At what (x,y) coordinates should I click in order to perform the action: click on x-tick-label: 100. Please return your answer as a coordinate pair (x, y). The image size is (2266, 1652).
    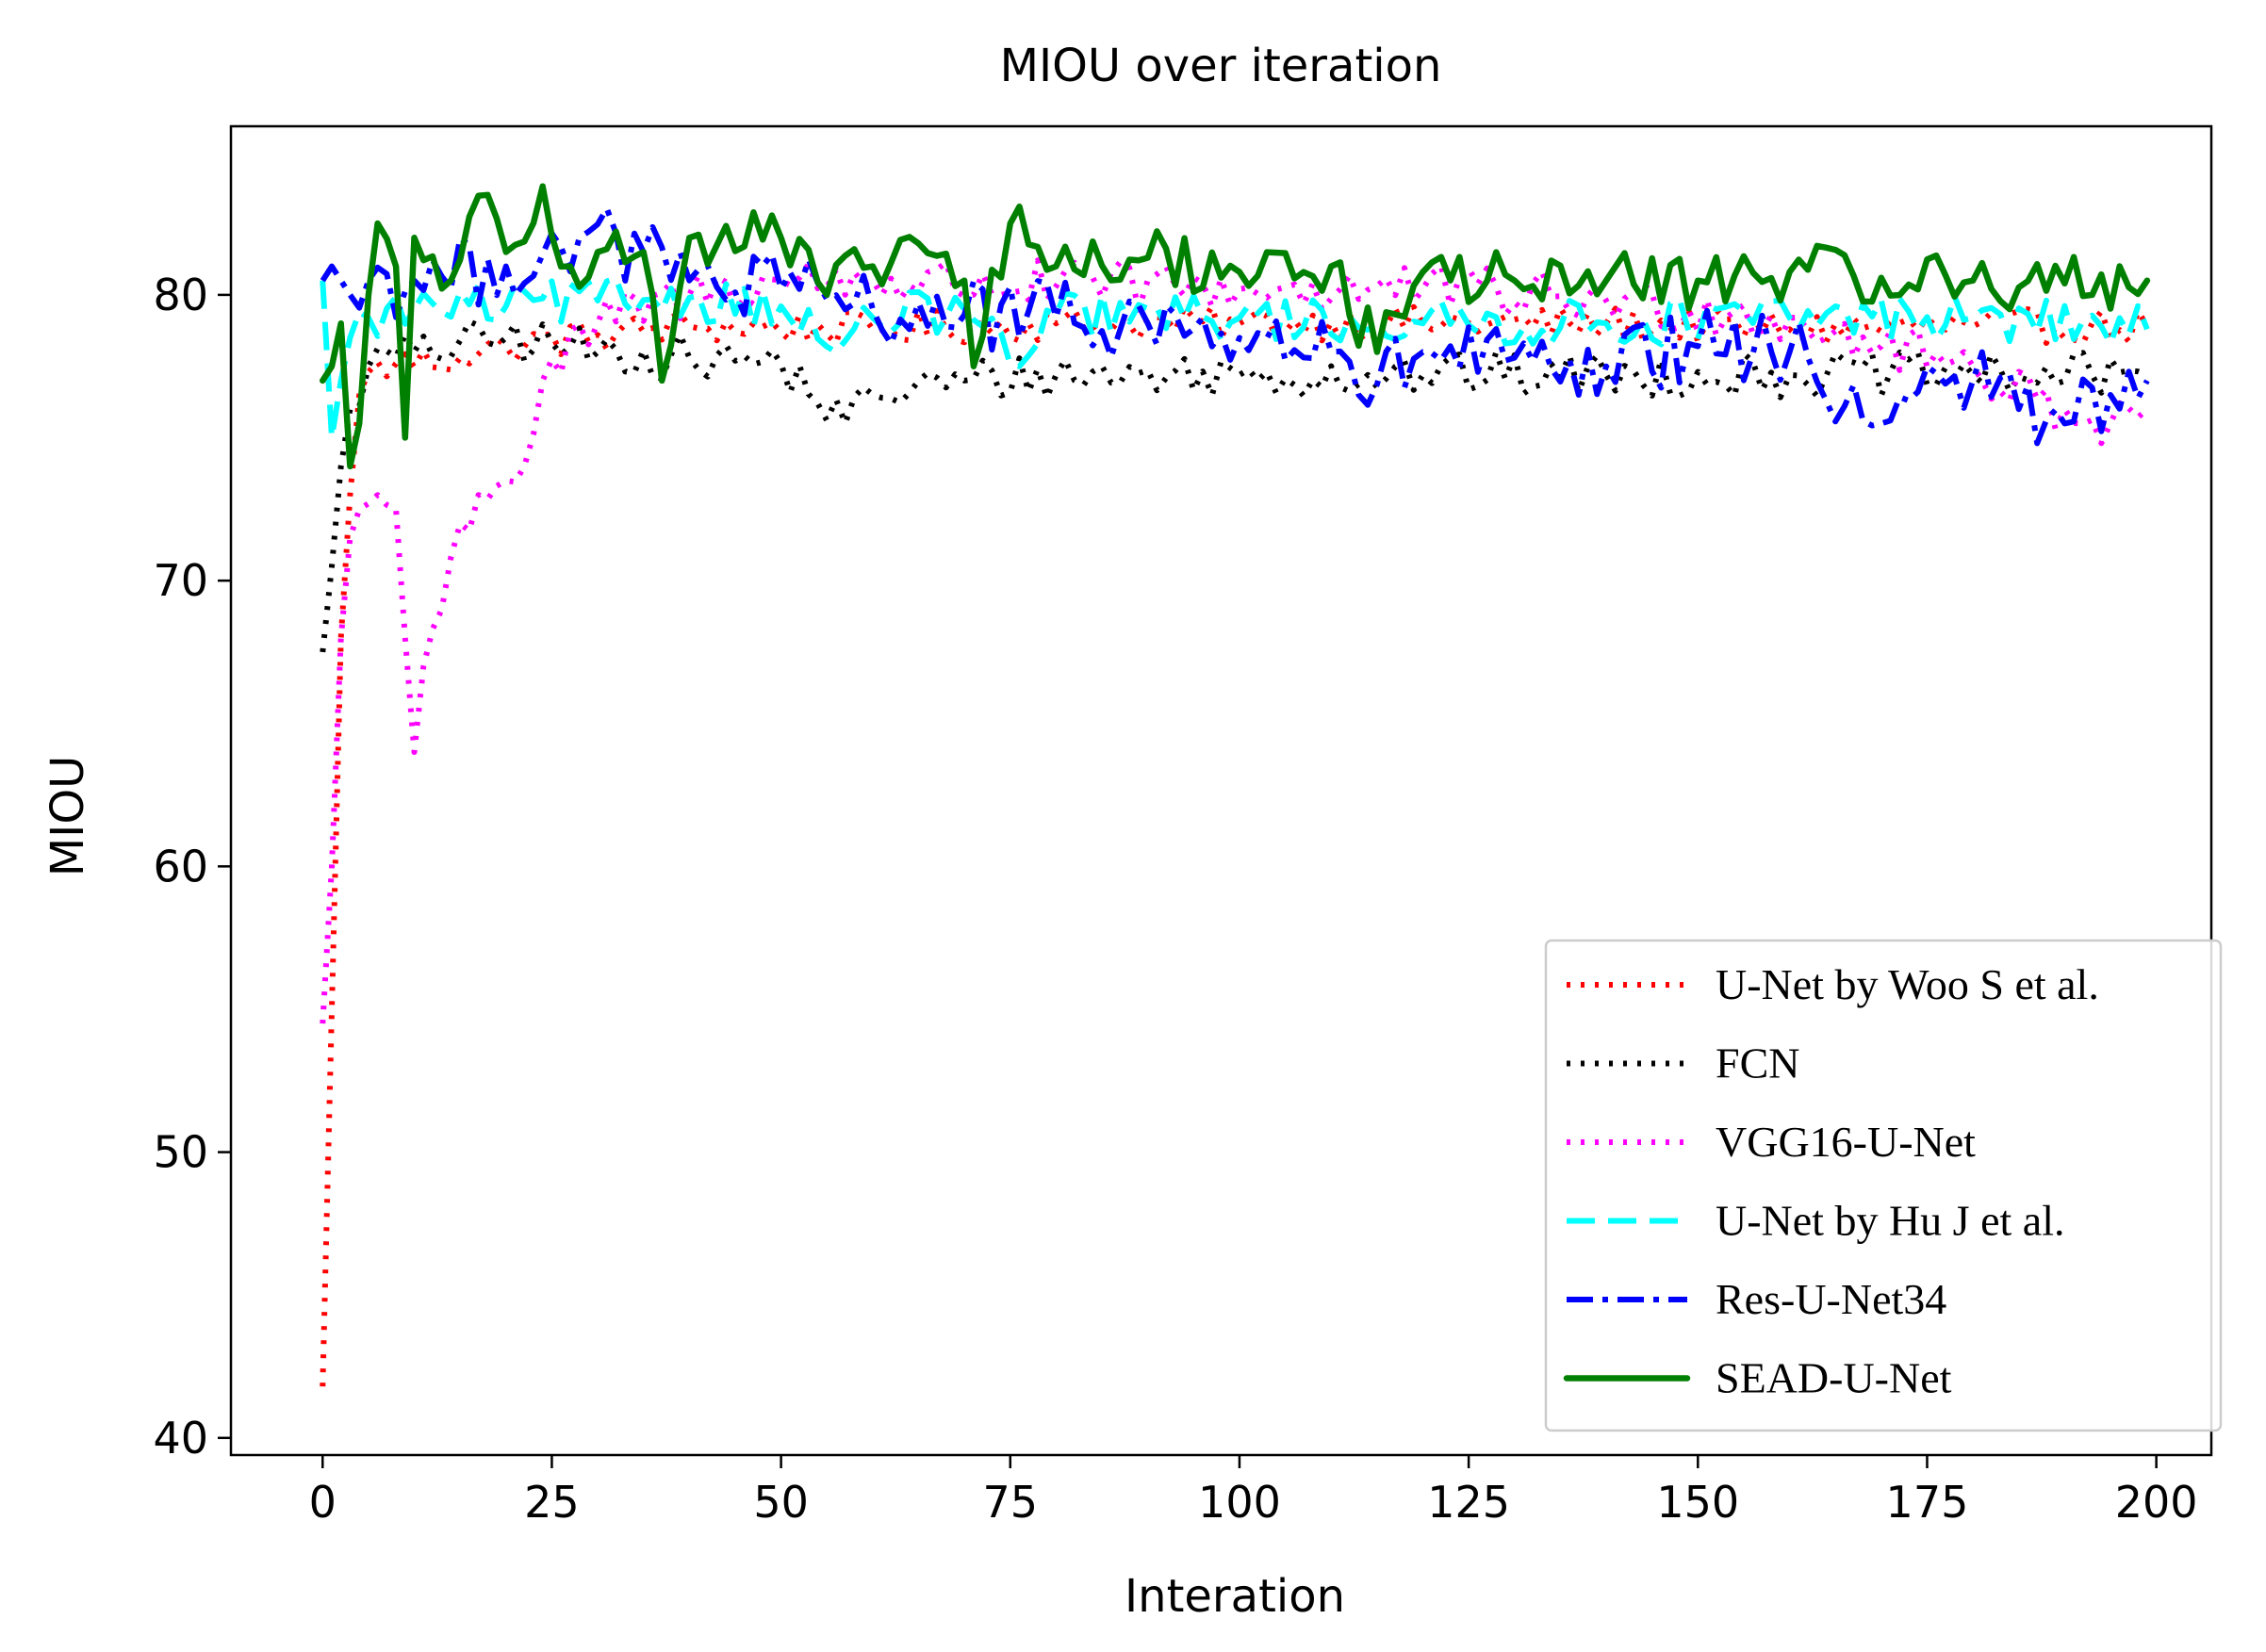
    Looking at the image, I should click on (1240, 1502).